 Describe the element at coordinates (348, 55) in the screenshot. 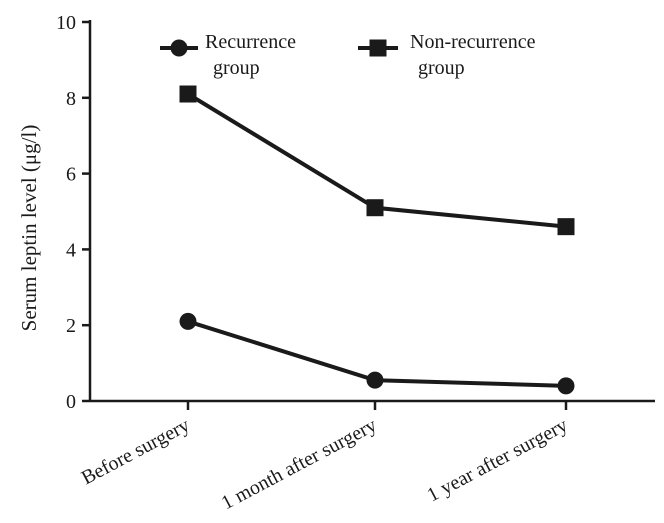

I see `legend: Recurrence group Non-recurrence group` at that location.